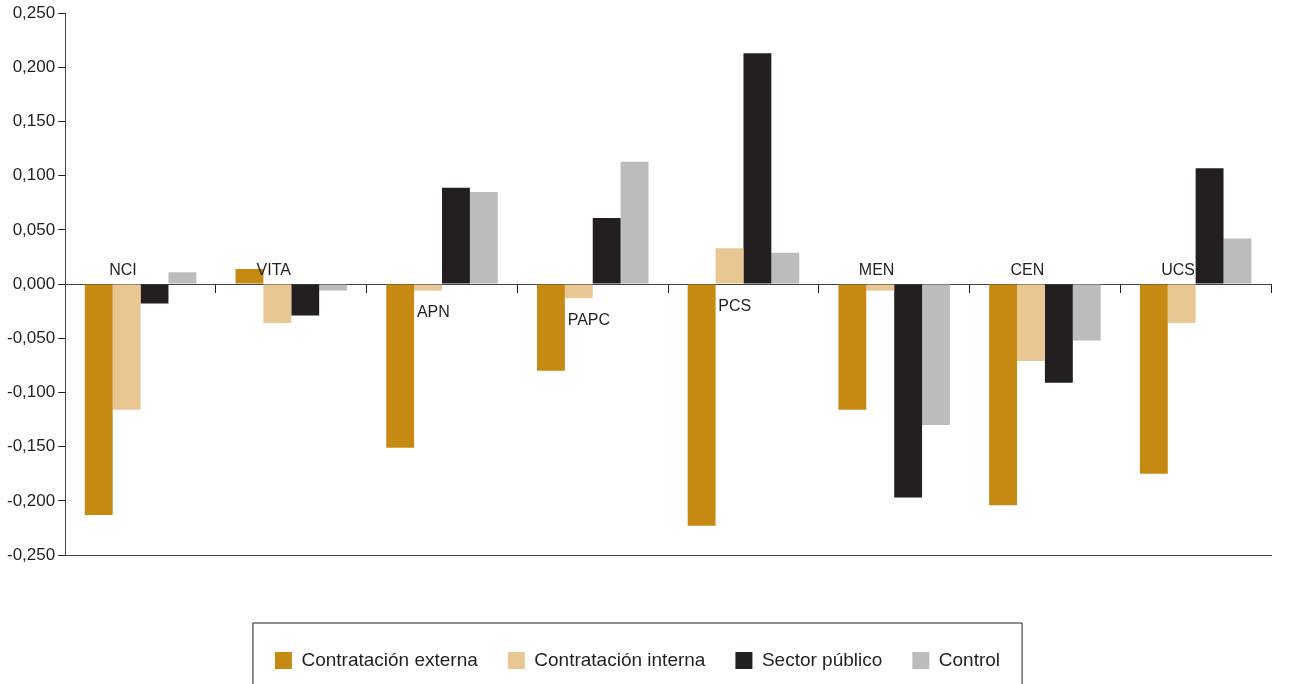 The width and height of the screenshot is (1289, 684). Describe the element at coordinates (31, 337) in the screenshot. I see `y-tick-label: -0,050` at that location.